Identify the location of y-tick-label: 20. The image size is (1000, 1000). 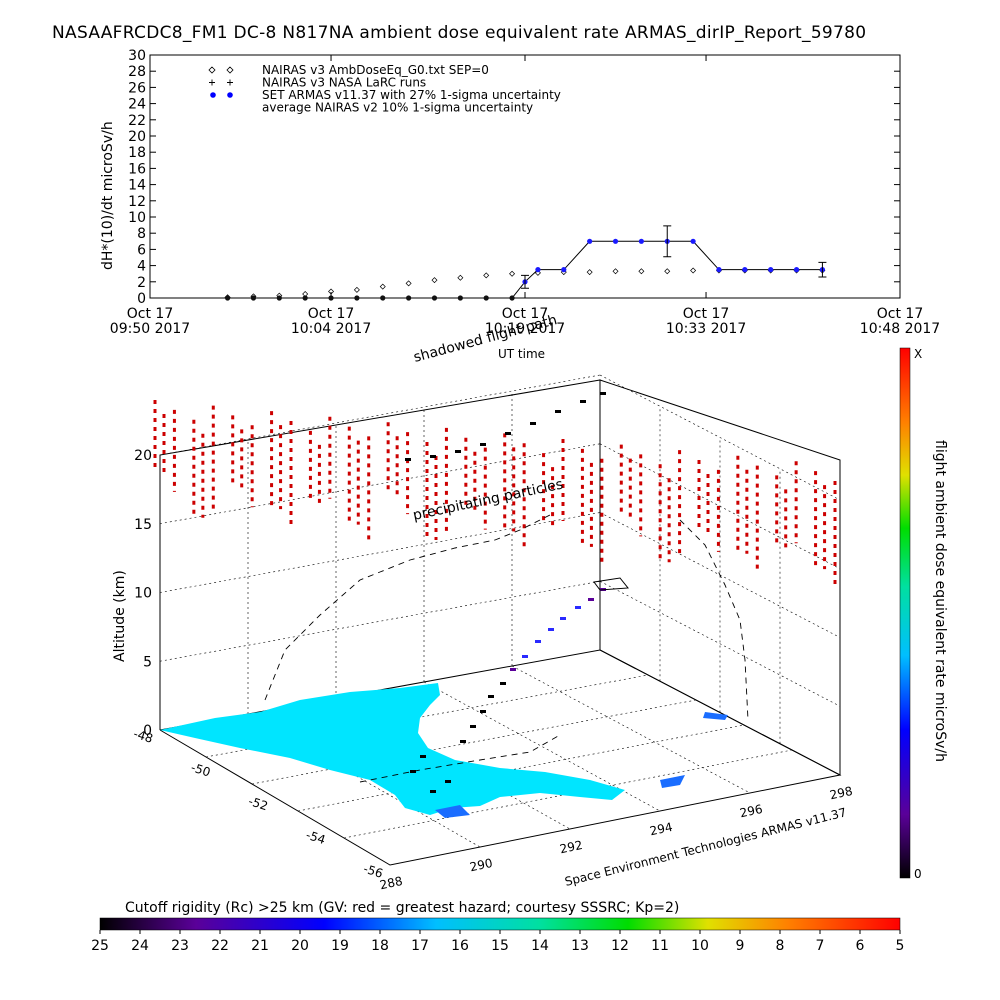
(137, 137).